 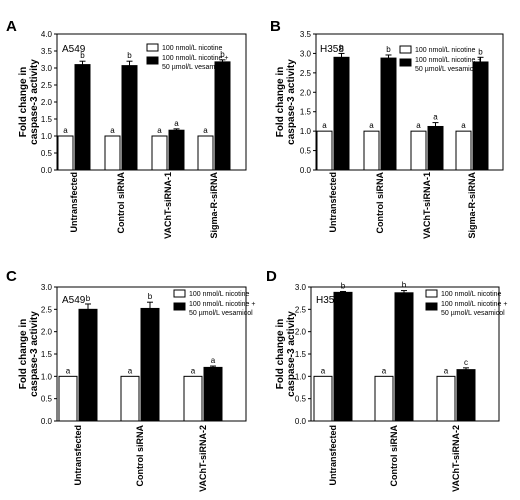 What do you see at coordinates (466, 362) in the screenshot?
I see `significance-label: c` at bounding box center [466, 362].